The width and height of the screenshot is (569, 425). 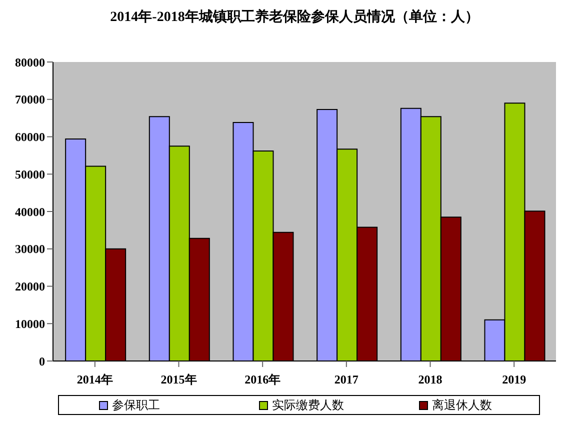 I want to click on y-tick-label: 20000, so click(x=30, y=287).